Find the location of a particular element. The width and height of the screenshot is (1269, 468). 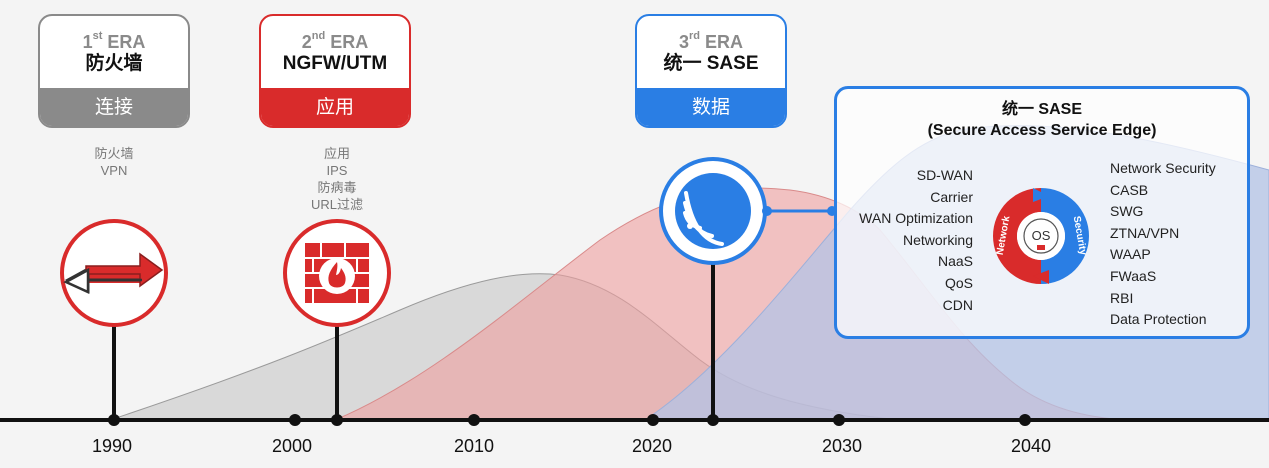

bidirectional-arrow-icon is located at coordinates (114, 273).